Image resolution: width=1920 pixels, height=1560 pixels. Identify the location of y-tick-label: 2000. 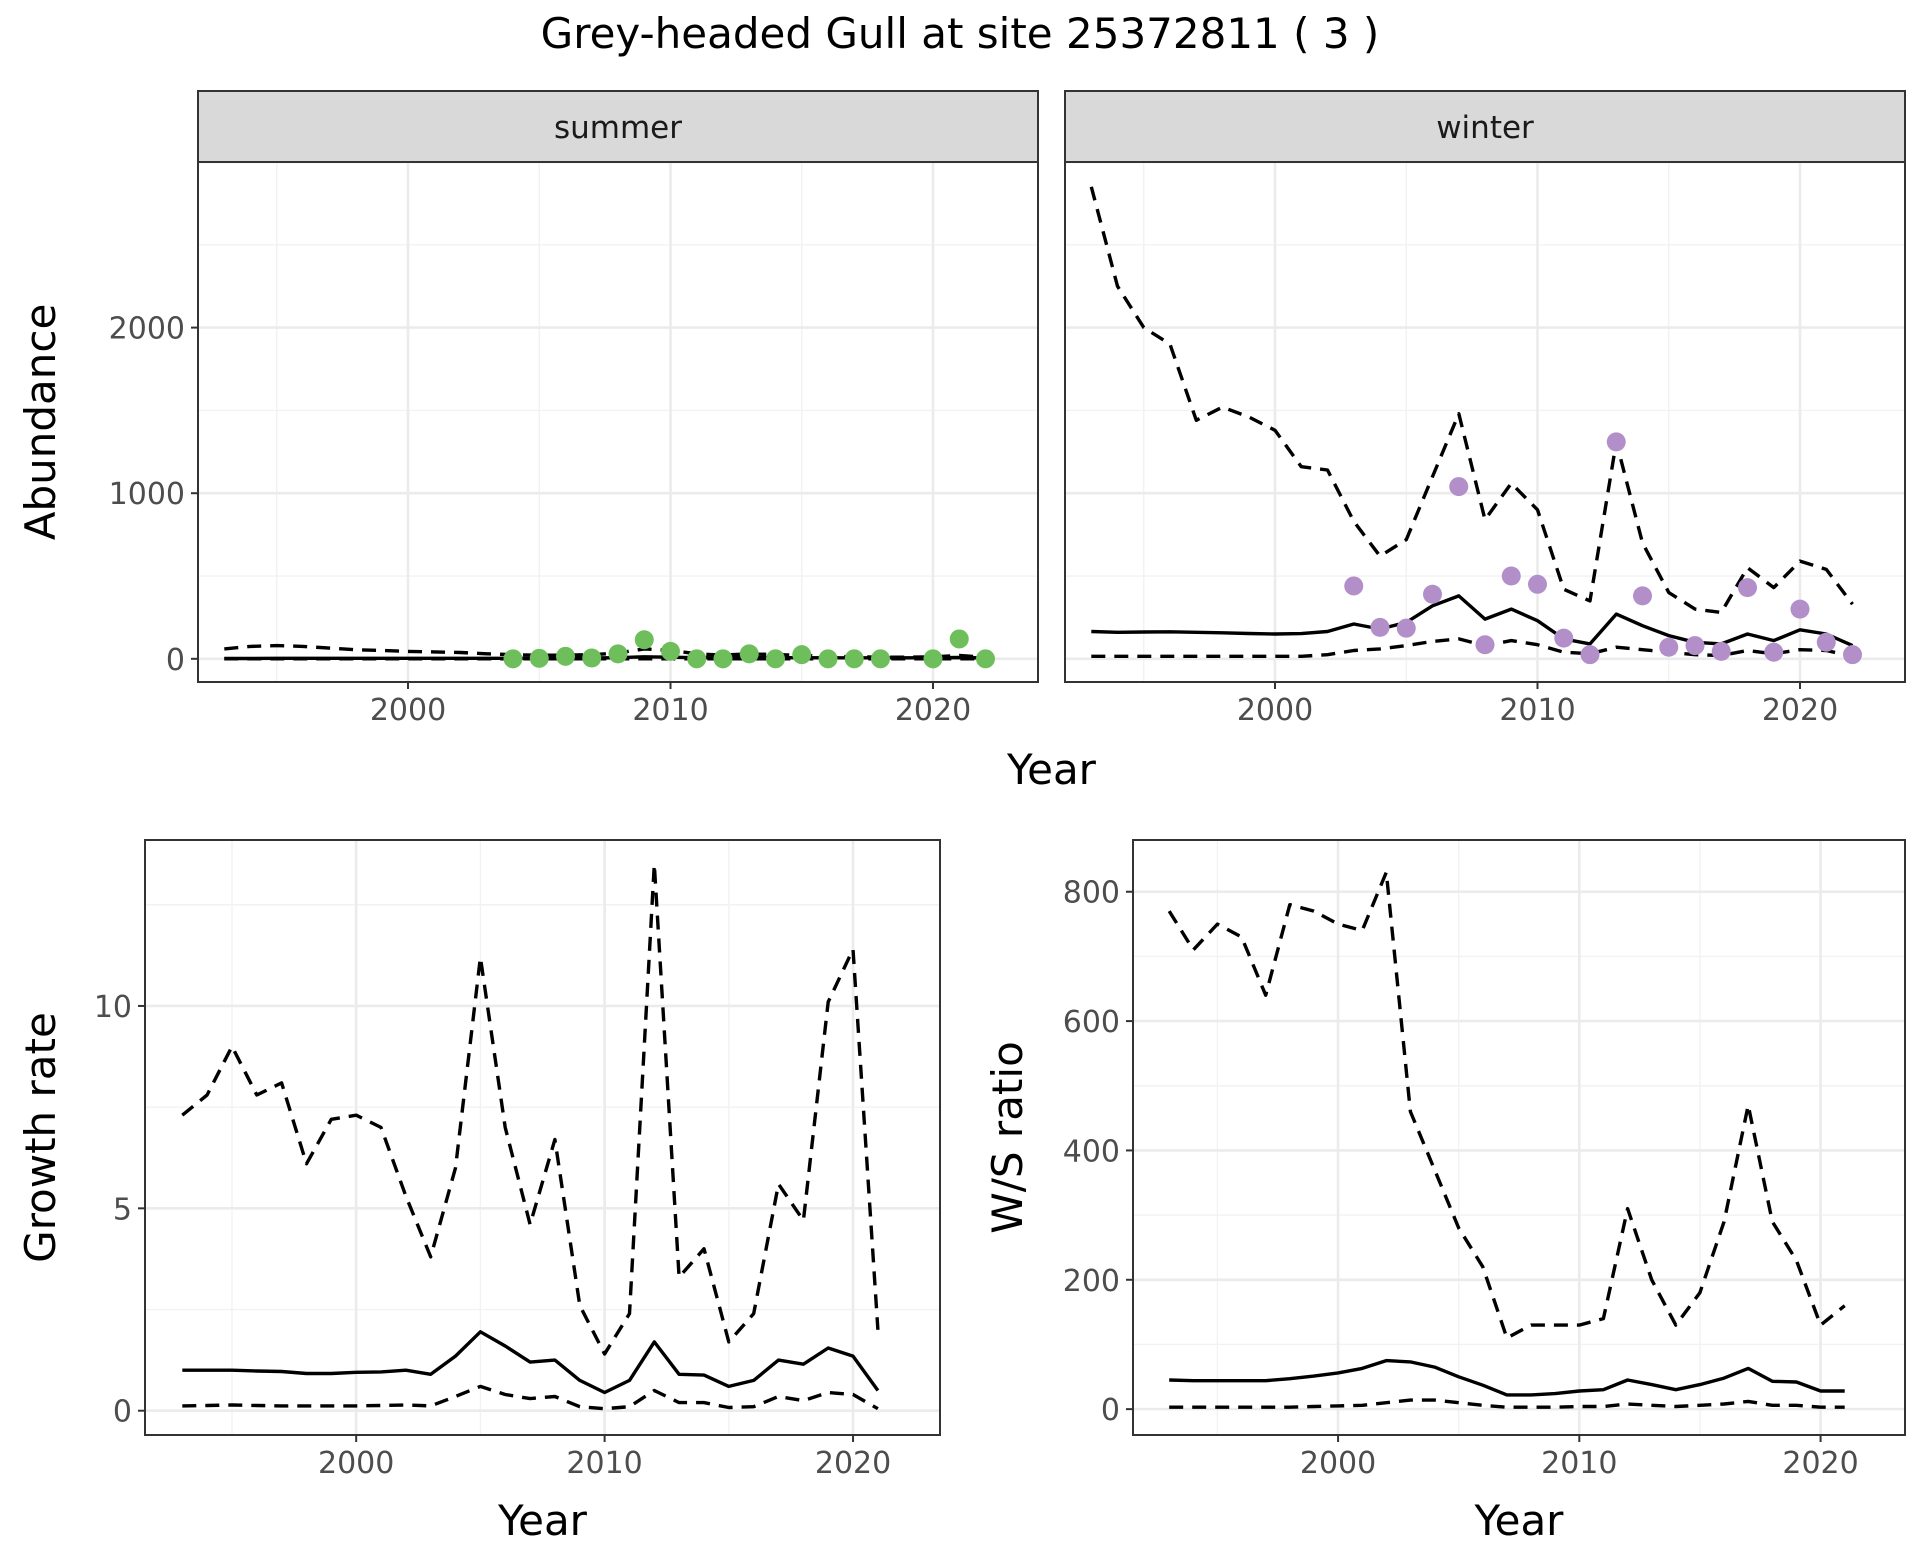
(147, 329).